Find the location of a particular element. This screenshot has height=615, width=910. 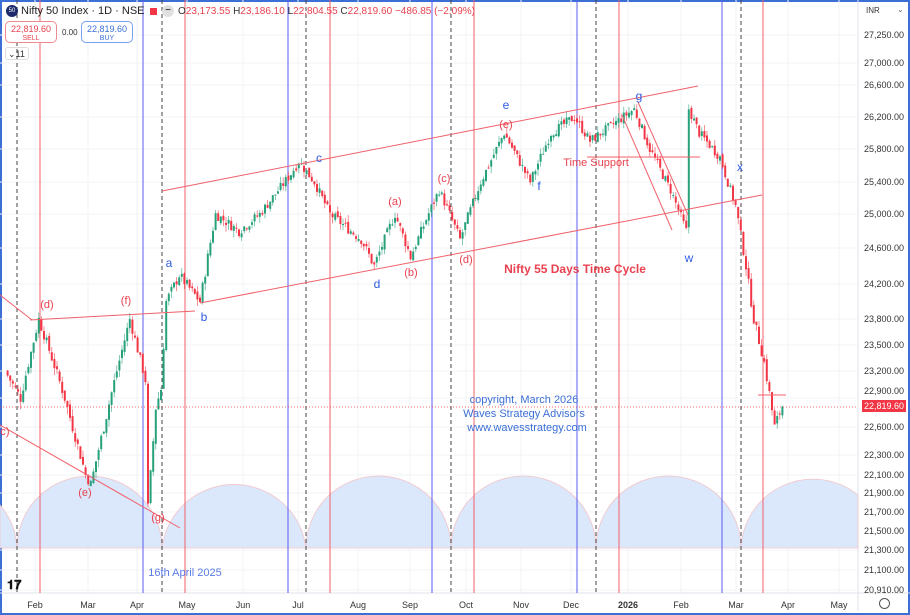

currency-chevron-icon: ⌄ is located at coordinates (900, 9).